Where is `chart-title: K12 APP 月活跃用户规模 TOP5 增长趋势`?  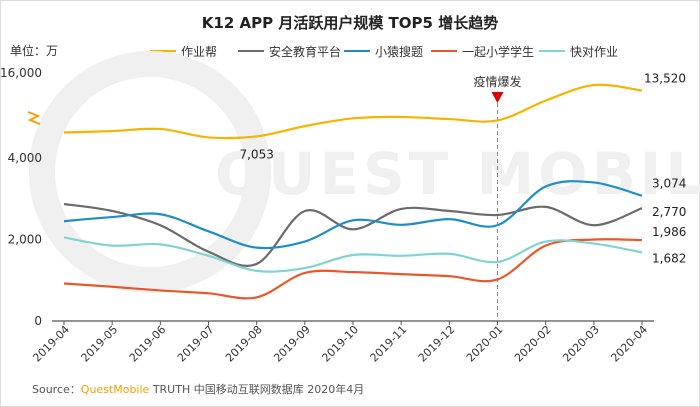 chart-title: K12 APP 月活跃用户规模 TOP5 增长趋势 is located at coordinates (350, 23).